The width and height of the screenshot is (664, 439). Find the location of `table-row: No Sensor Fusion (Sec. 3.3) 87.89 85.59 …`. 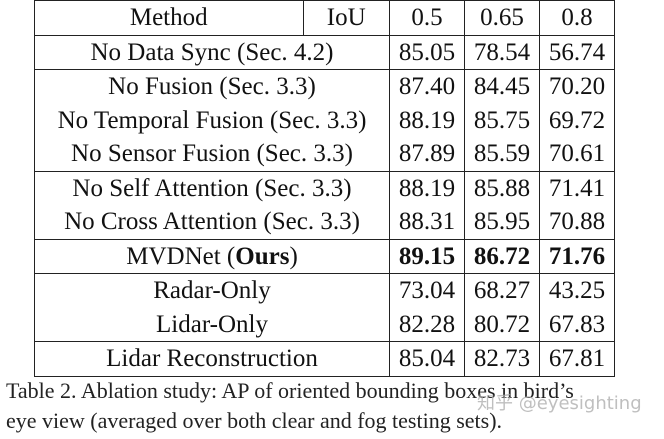

table-row: No Sensor Fusion (Sec. 3.3) 87.89 85.59 … is located at coordinates (324, 154).